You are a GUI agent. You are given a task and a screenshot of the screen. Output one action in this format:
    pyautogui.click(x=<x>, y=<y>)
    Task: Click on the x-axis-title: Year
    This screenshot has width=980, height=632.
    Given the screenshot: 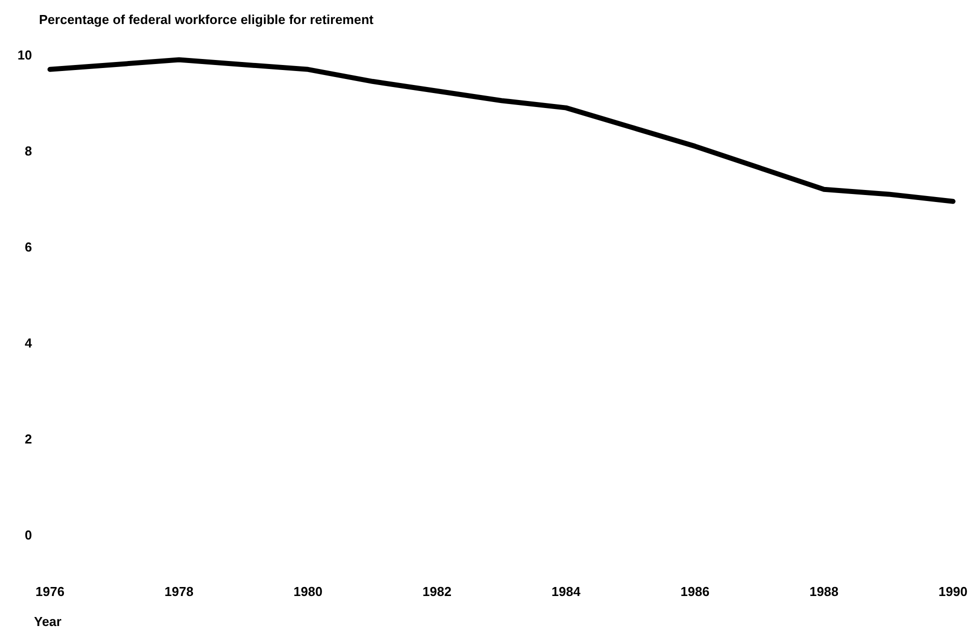 What is the action you would take?
    pyautogui.click(x=48, y=621)
    